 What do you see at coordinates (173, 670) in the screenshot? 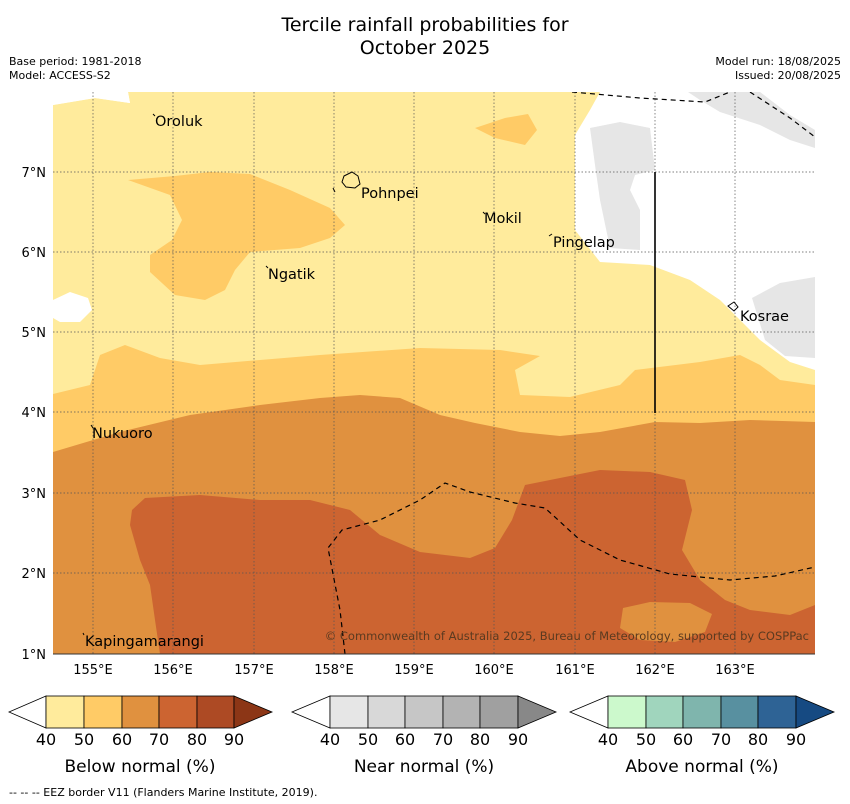
I see `lon-tick: 156°E` at bounding box center [173, 670].